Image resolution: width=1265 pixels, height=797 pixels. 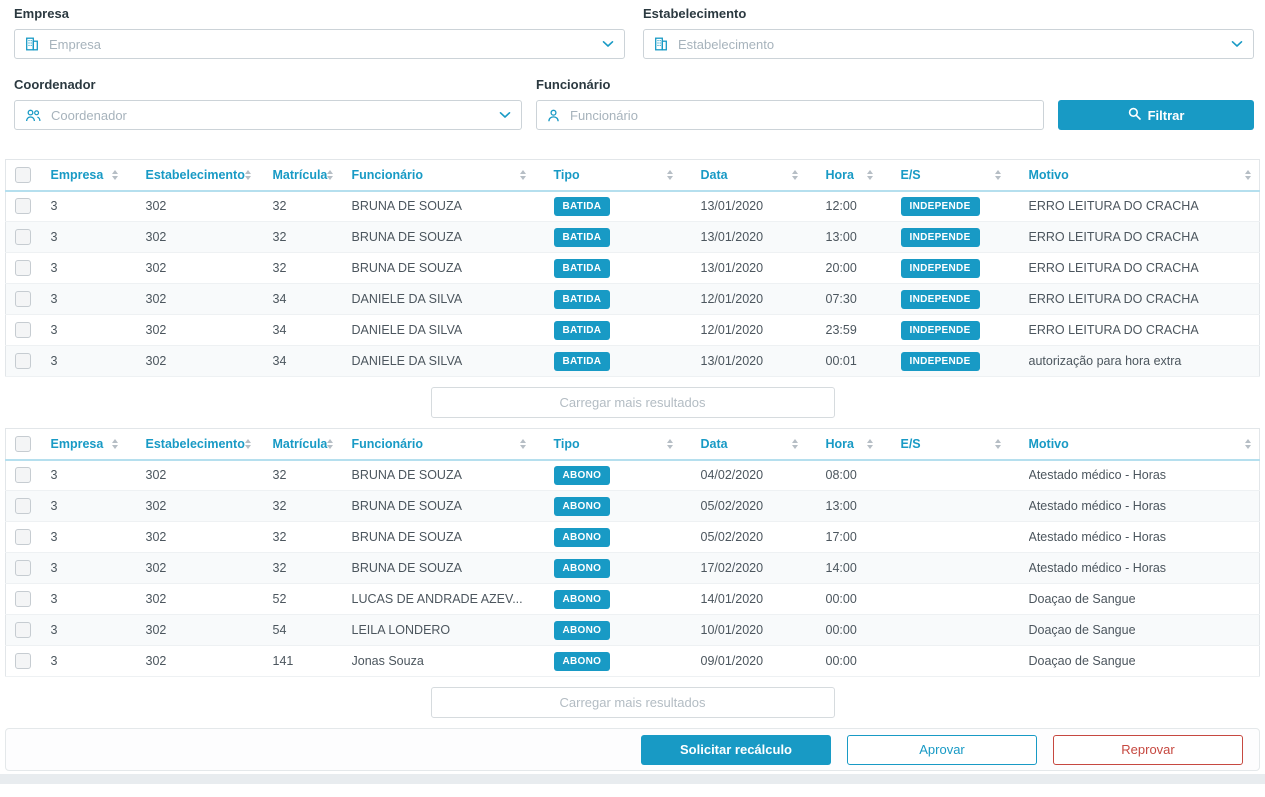 I want to click on aprovar-button: Aprovar, so click(x=942, y=749).